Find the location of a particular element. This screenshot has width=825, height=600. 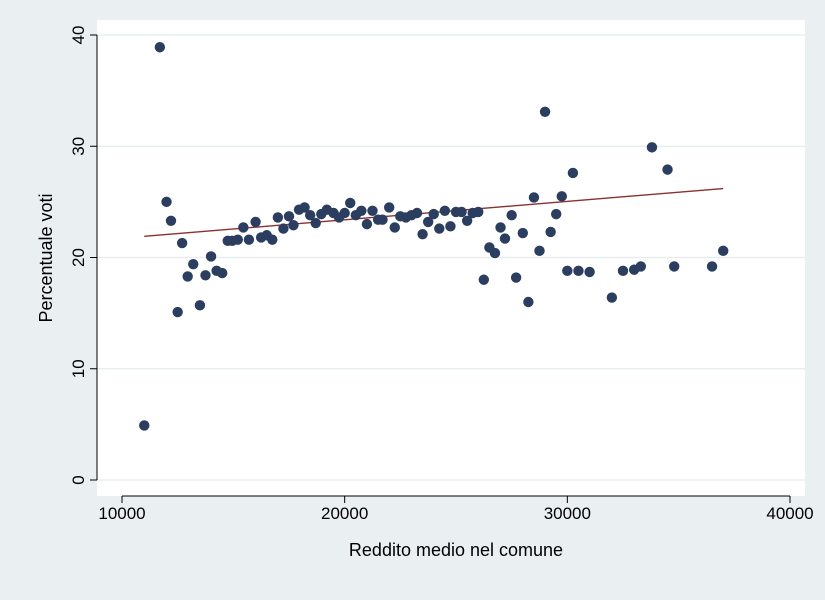

x-axis-title: Reddito medio nel comune is located at coordinates (456, 550).